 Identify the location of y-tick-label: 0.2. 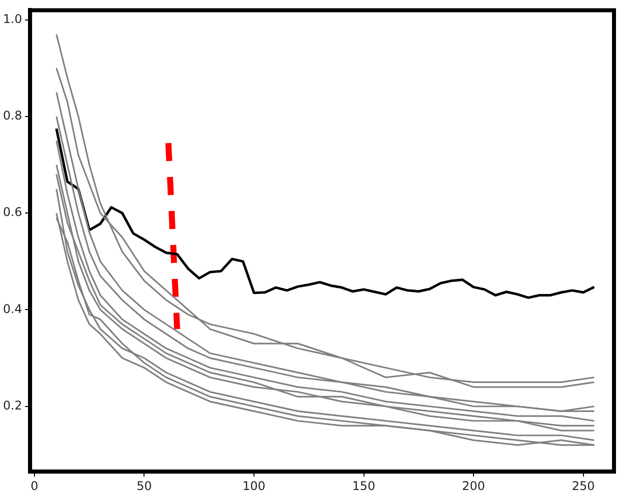
(12, 405).